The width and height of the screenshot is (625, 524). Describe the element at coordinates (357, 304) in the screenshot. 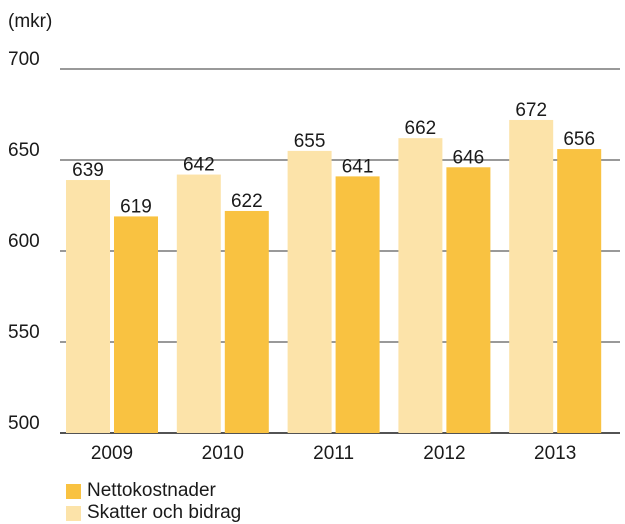

I see `bar-2011-netto` at that location.